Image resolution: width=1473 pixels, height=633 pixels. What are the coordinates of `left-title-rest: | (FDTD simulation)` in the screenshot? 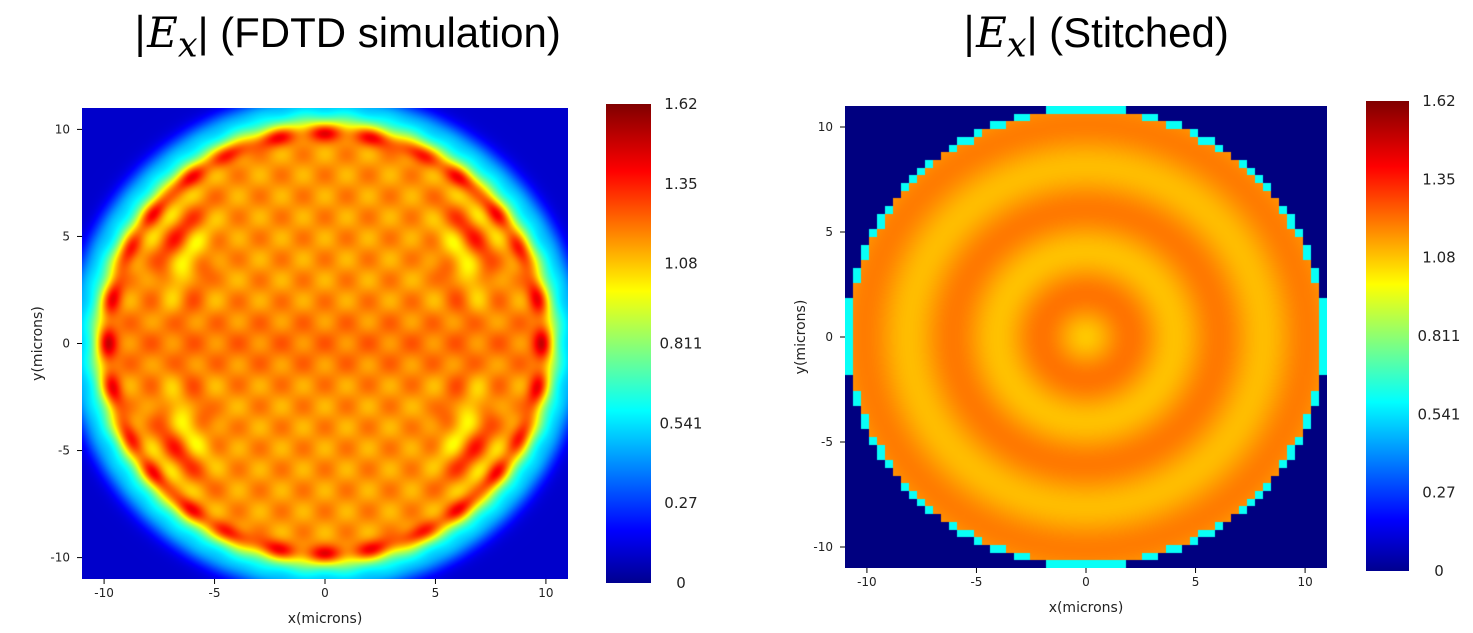 It's located at (379, 32).